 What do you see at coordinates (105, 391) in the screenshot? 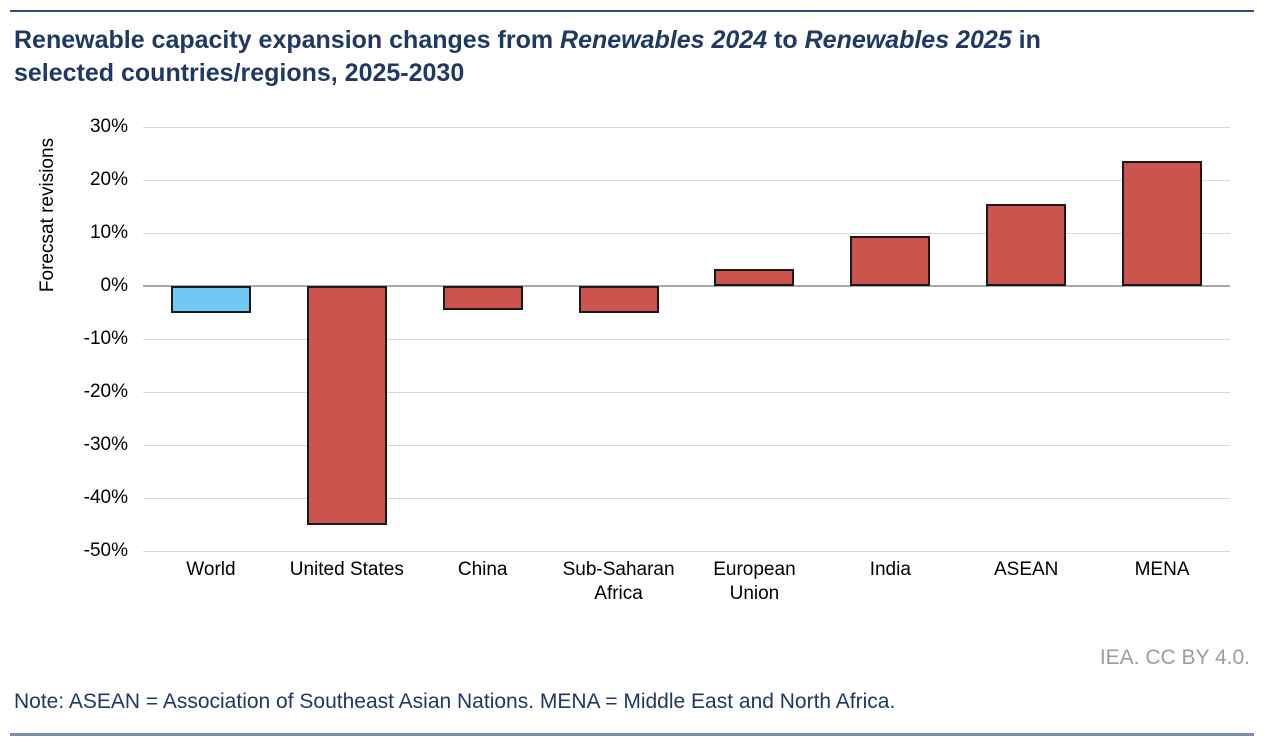
I see `y-tick-label: -20%` at bounding box center [105, 391].